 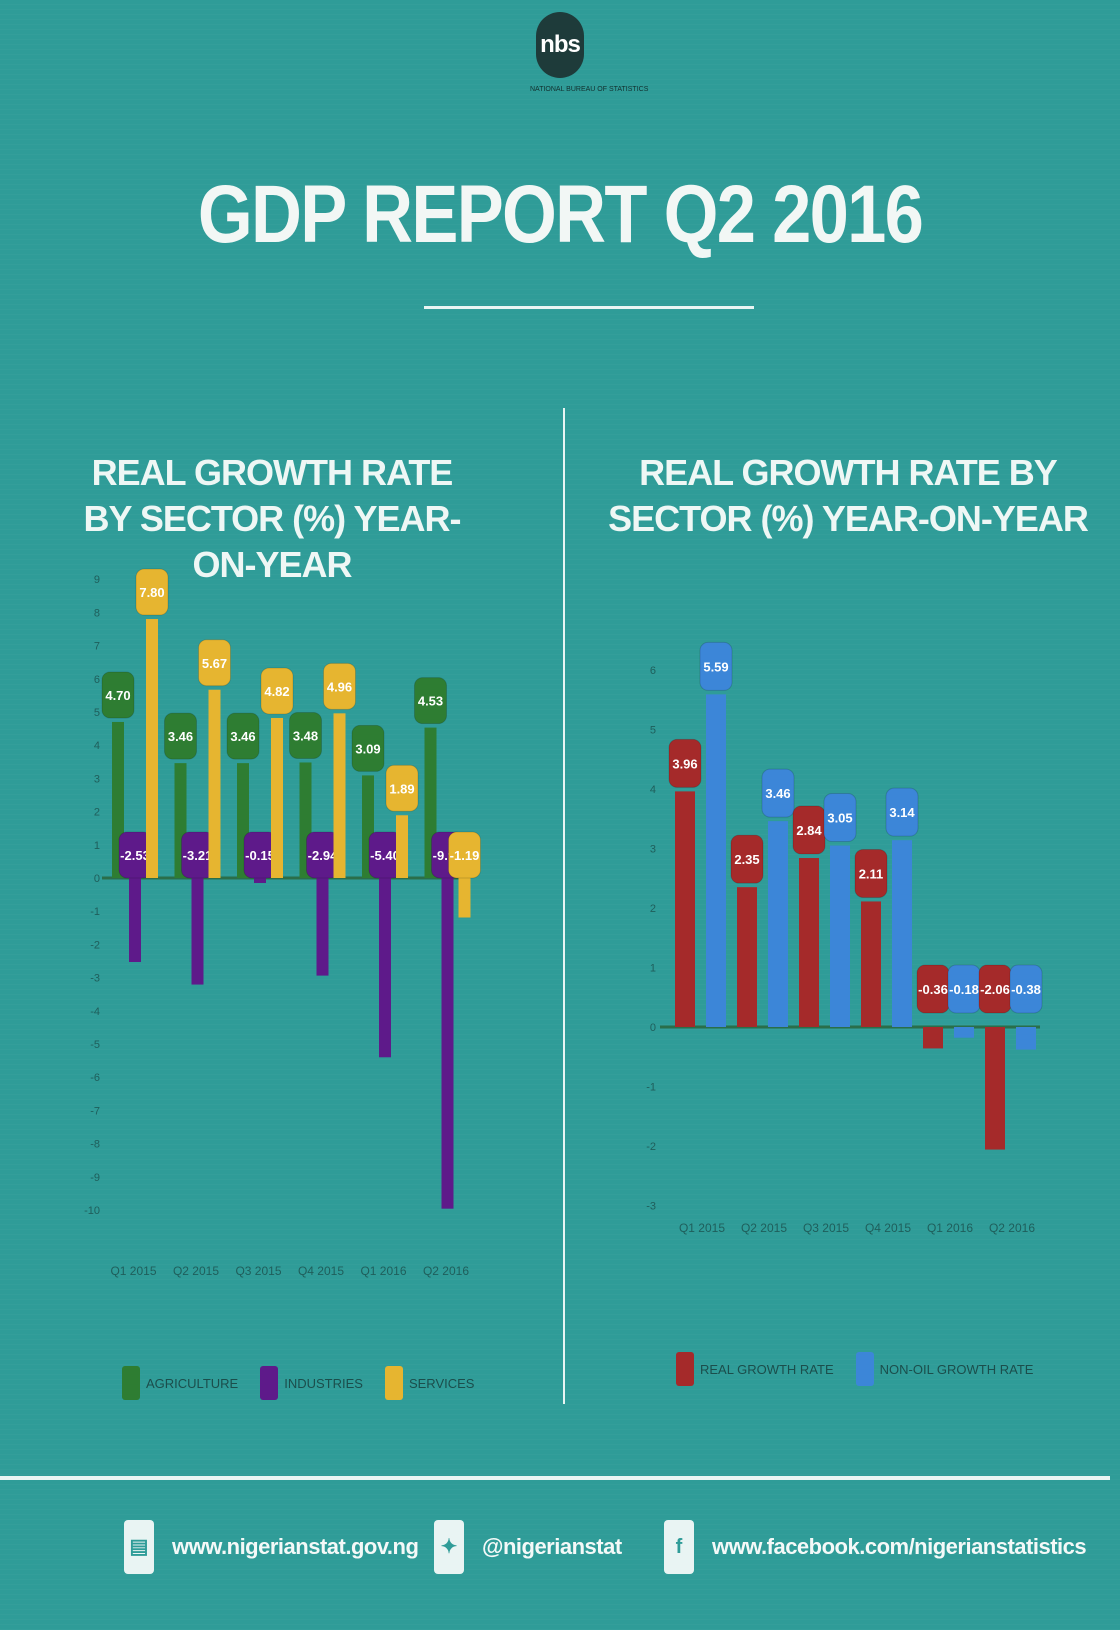 I want to click on data-label: -2.06, so click(x=995, y=989).